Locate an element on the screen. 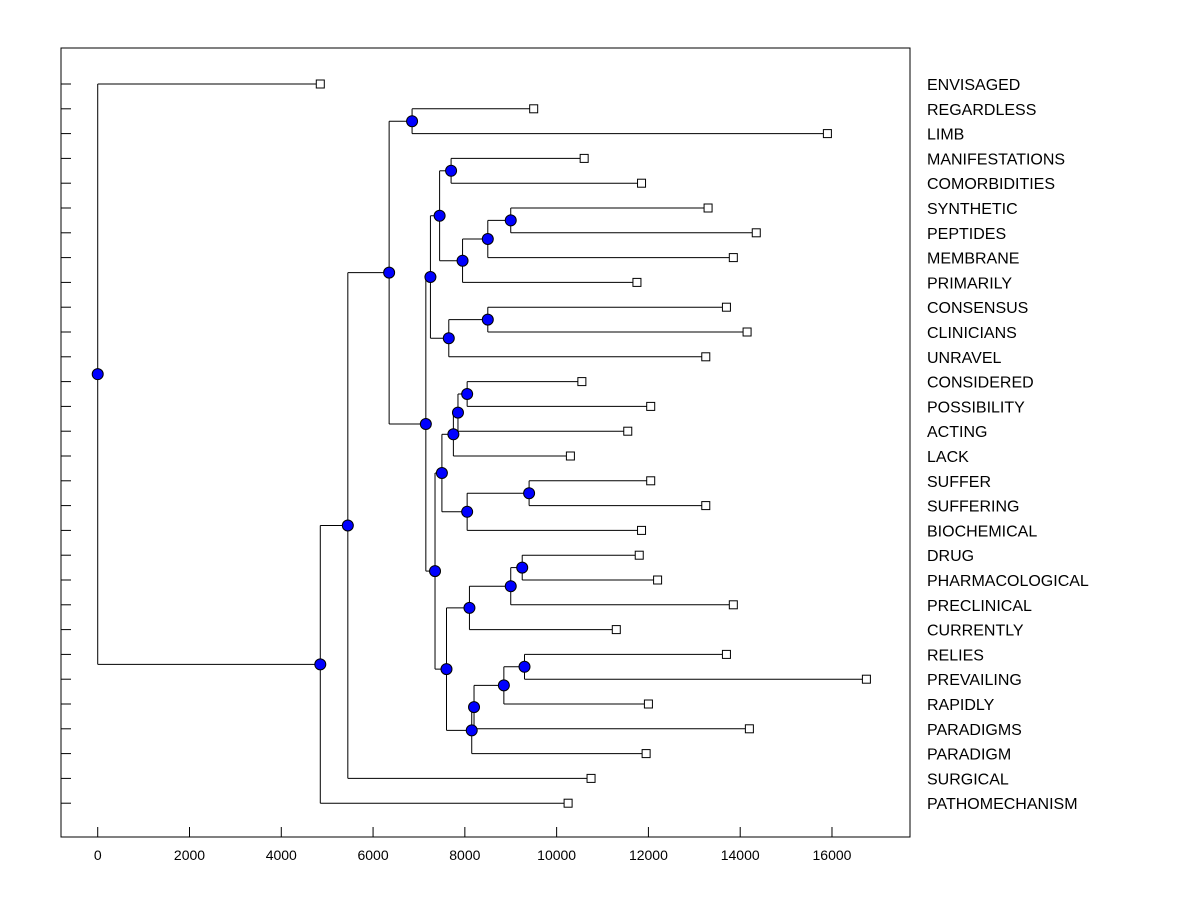 Image resolution: width=1200 pixels, height=900 pixels. leaf-label: SURGICAL is located at coordinates (968, 779).